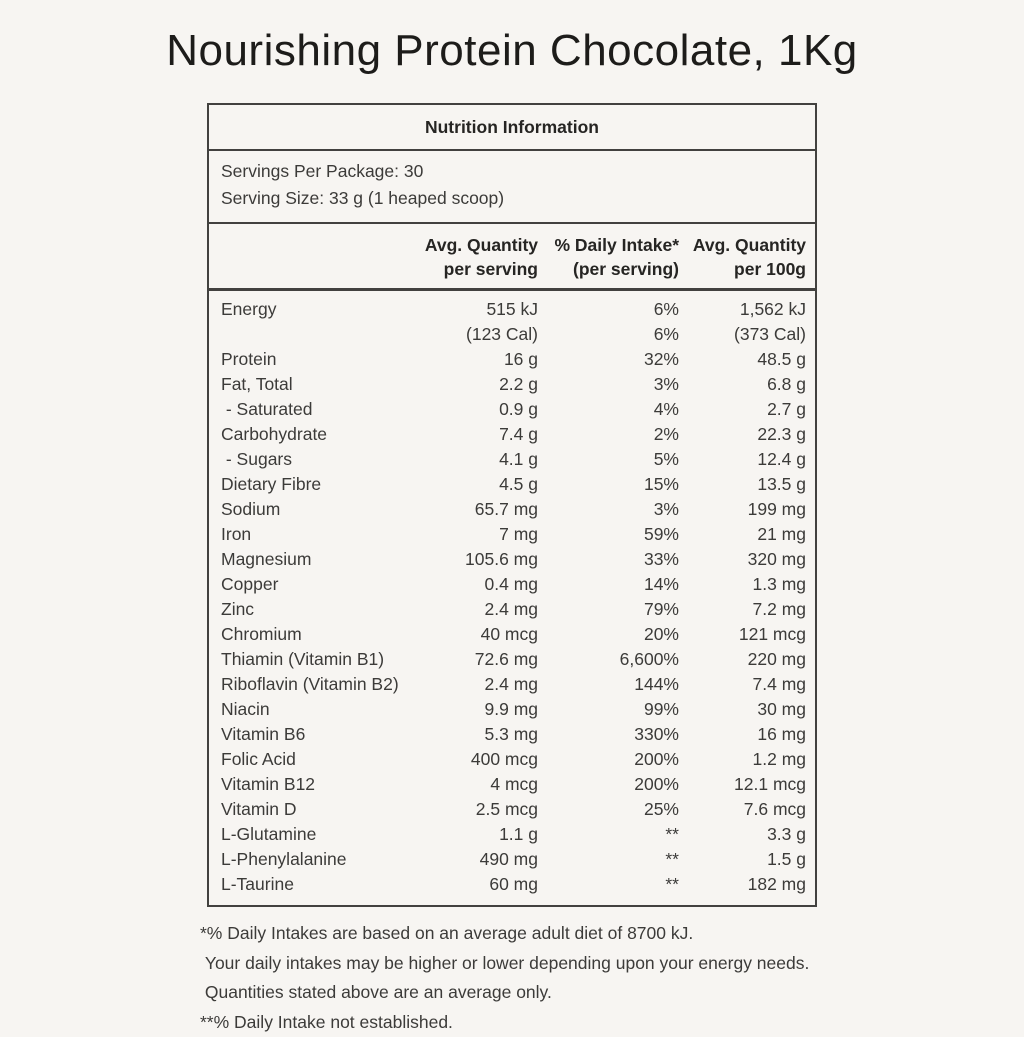 The width and height of the screenshot is (1024, 1037). What do you see at coordinates (747, 384) in the screenshot?
I see `nutrient-value: 6.8 g` at bounding box center [747, 384].